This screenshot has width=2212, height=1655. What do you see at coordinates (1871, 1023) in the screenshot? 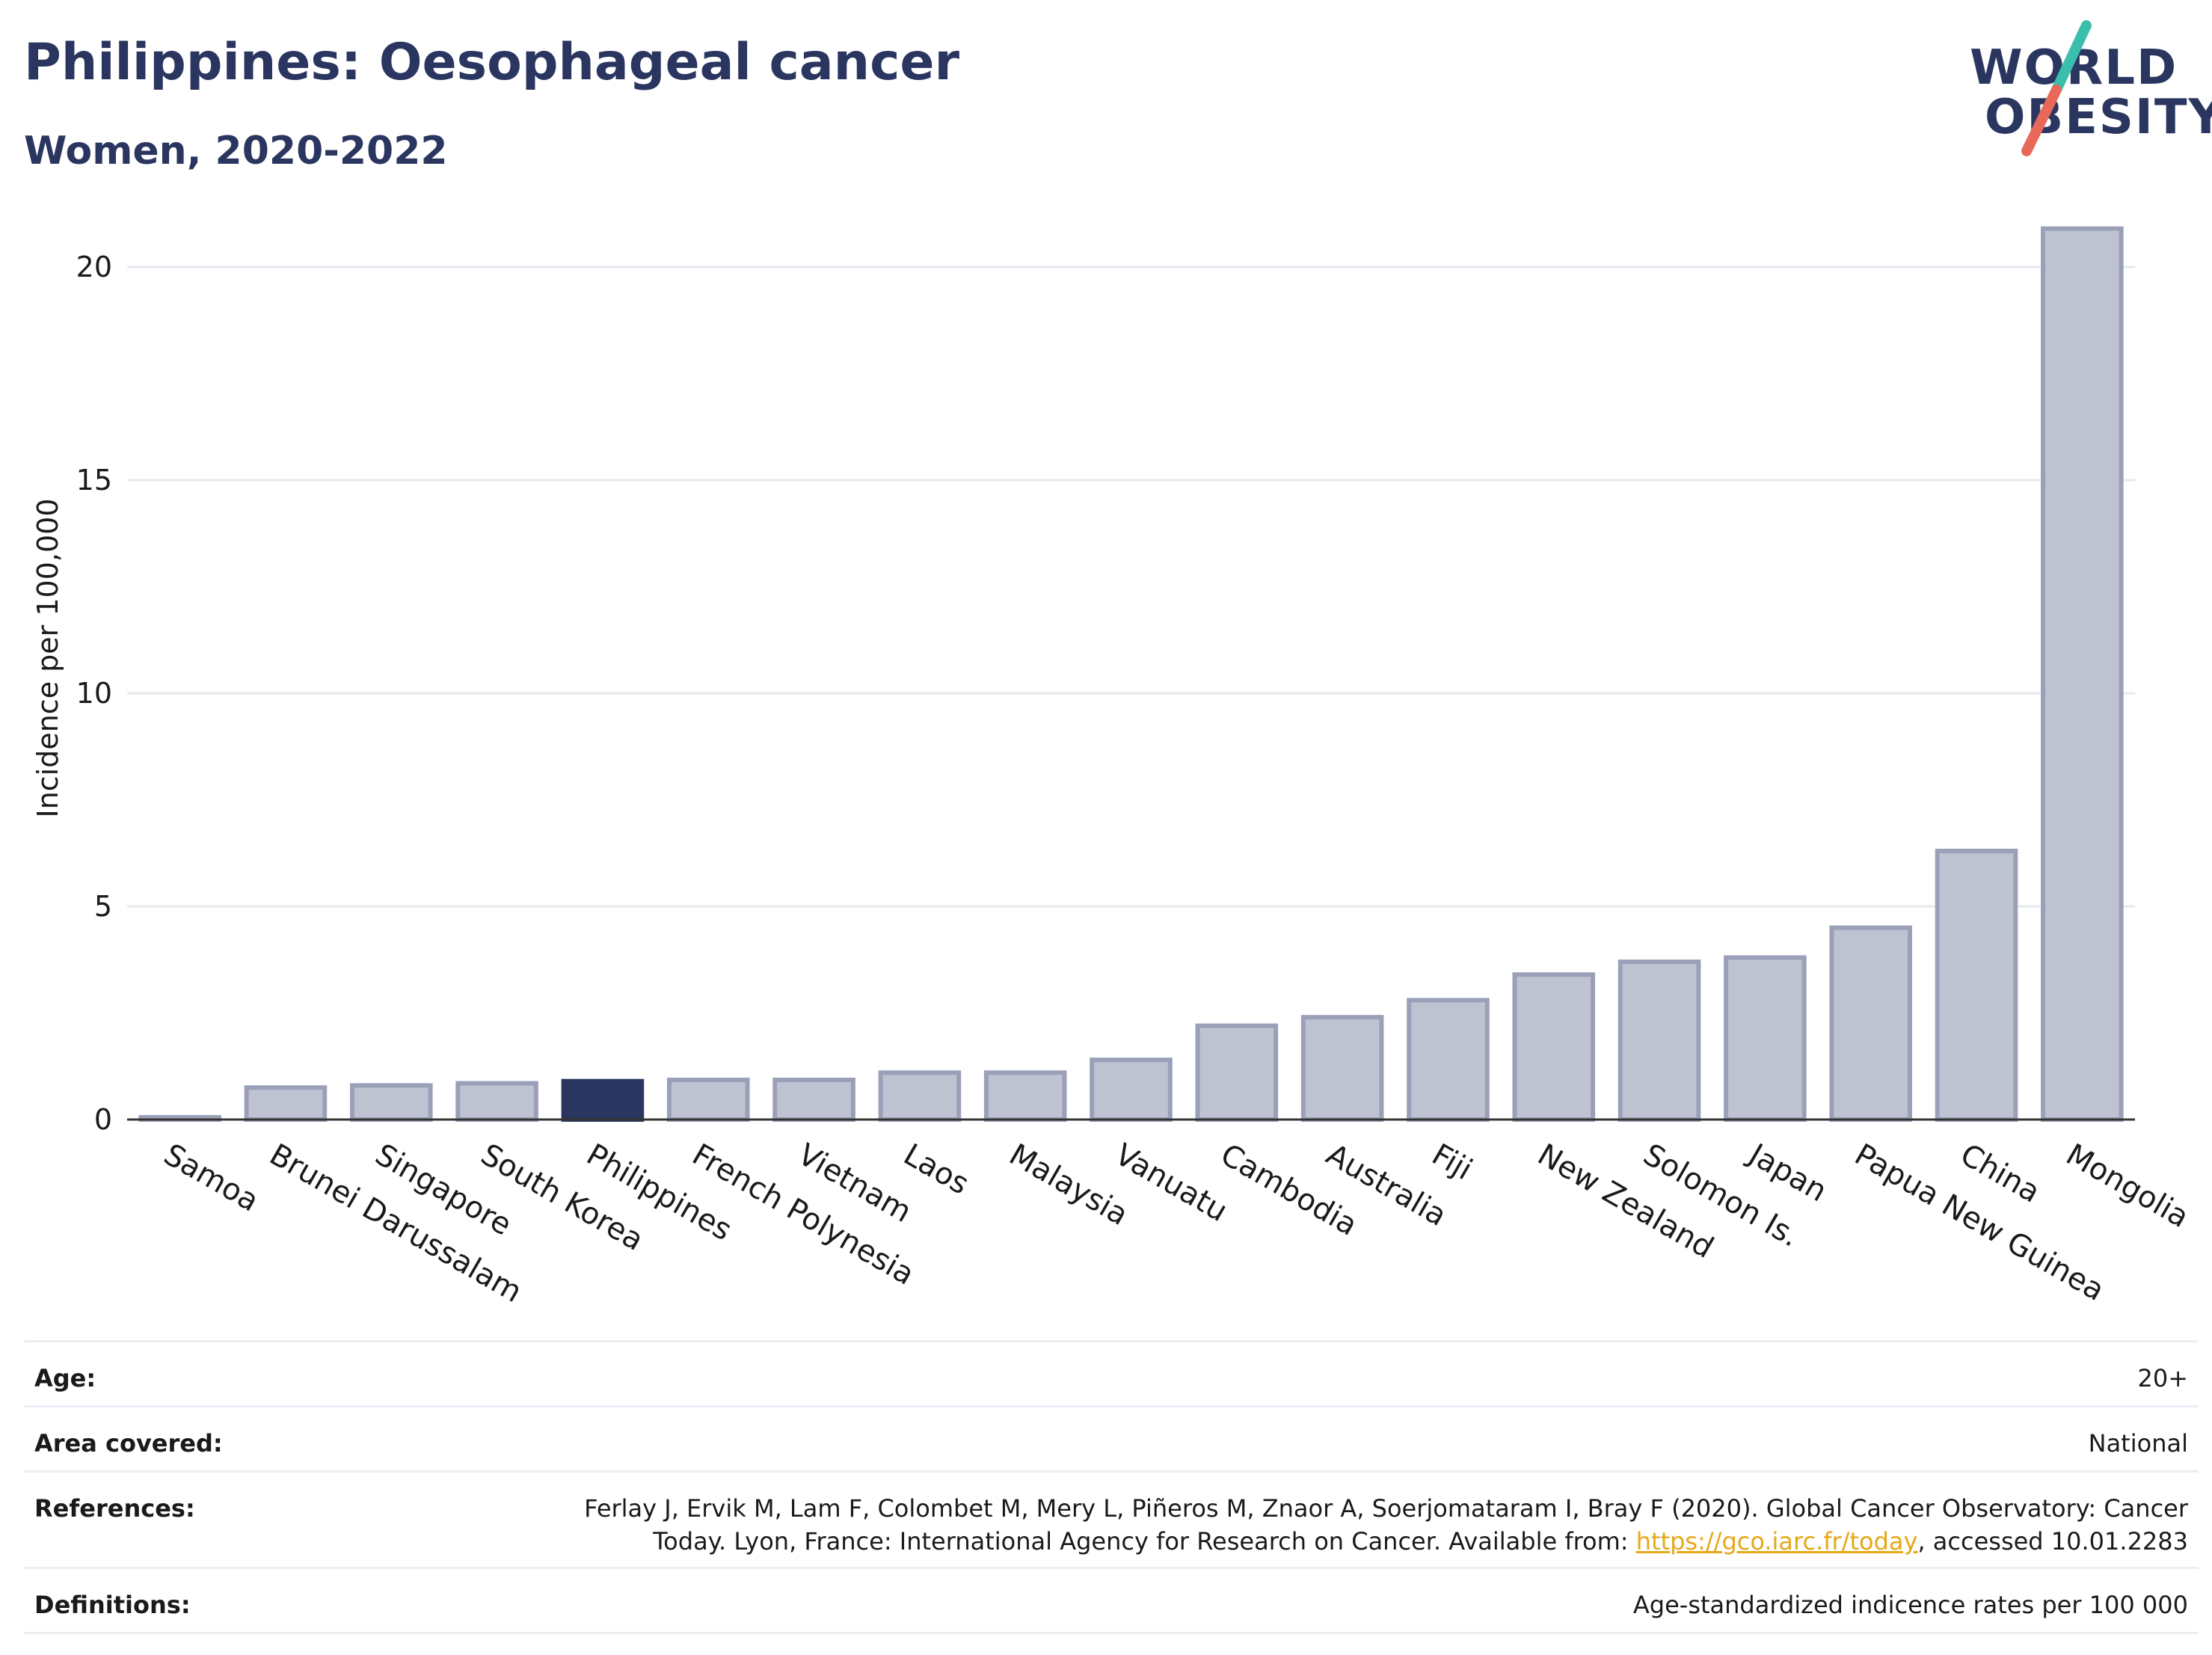
I see `bar-papua-new-guinea` at bounding box center [1871, 1023].